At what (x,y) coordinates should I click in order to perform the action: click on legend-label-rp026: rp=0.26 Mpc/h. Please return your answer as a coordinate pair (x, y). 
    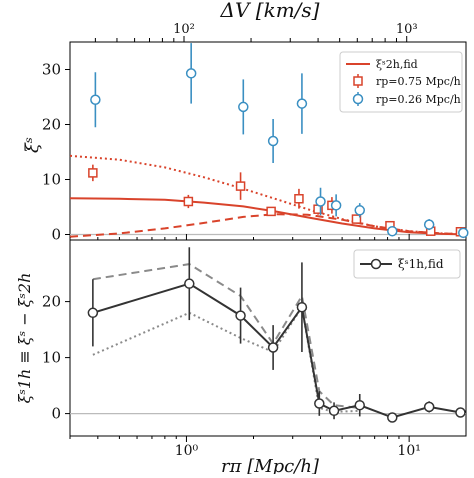
    Looking at the image, I should click on (418, 99).